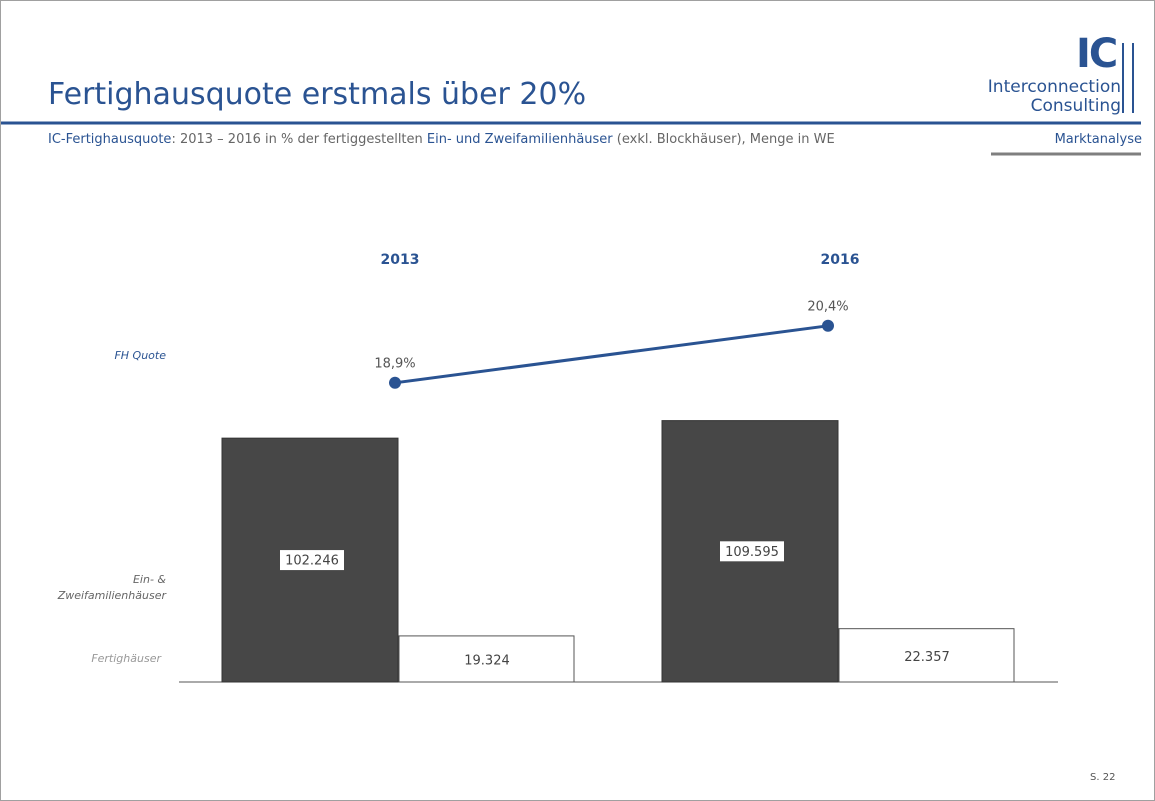  I want to click on logo-text: Interconnection, so click(1054, 87).